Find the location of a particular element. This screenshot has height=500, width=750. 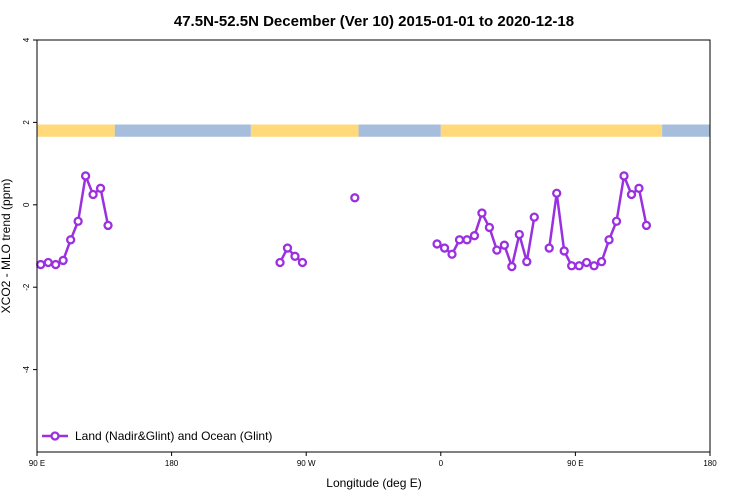

y-tick-label: 0 is located at coordinates (26, 204).